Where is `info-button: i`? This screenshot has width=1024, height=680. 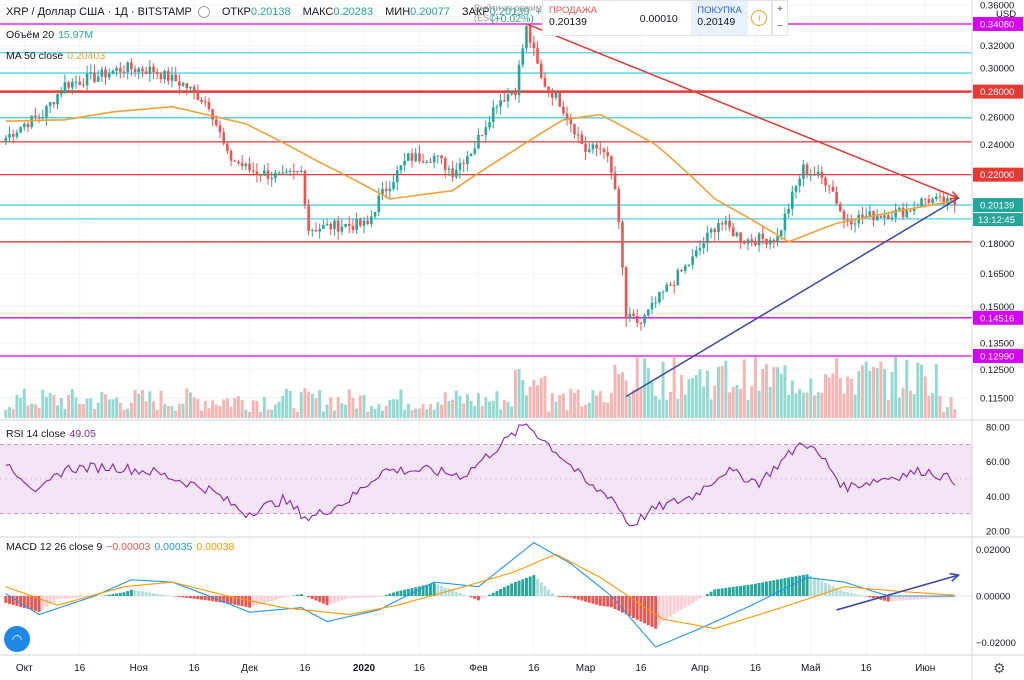
info-button: i is located at coordinates (759, 18).